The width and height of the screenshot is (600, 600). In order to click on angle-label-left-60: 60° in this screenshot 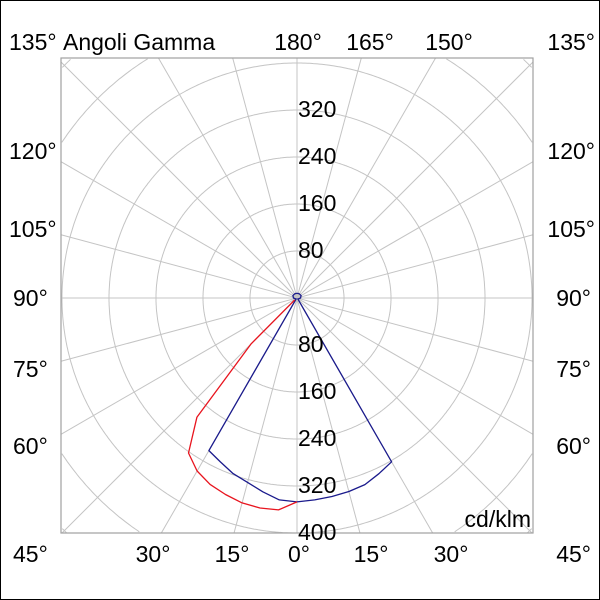, I will do `click(30, 446)`.